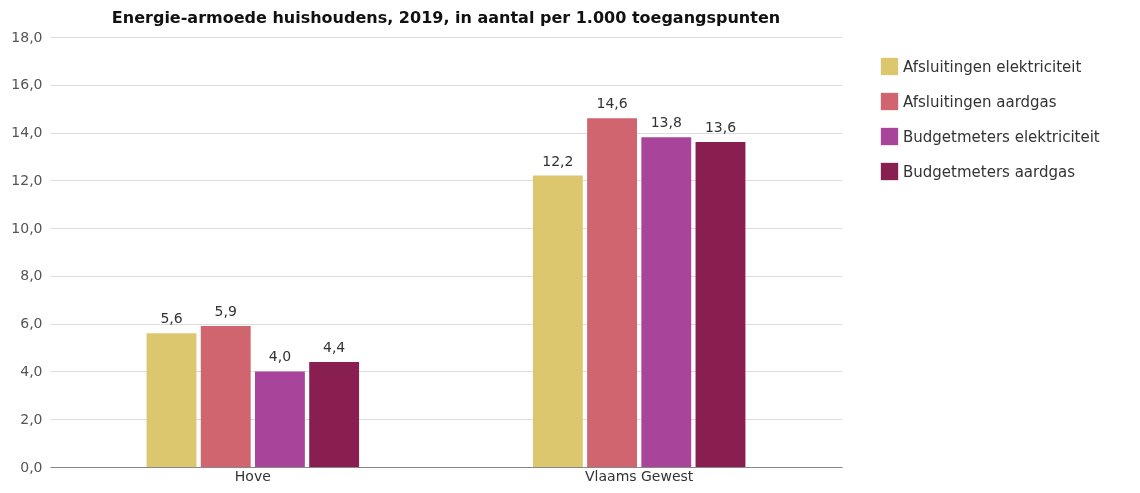 This screenshot has width=1140, height=493. What do you see at coordinates (225, 311) in the screenshot?
I see `data-label: 5,9` at bounding box center [225, 311].